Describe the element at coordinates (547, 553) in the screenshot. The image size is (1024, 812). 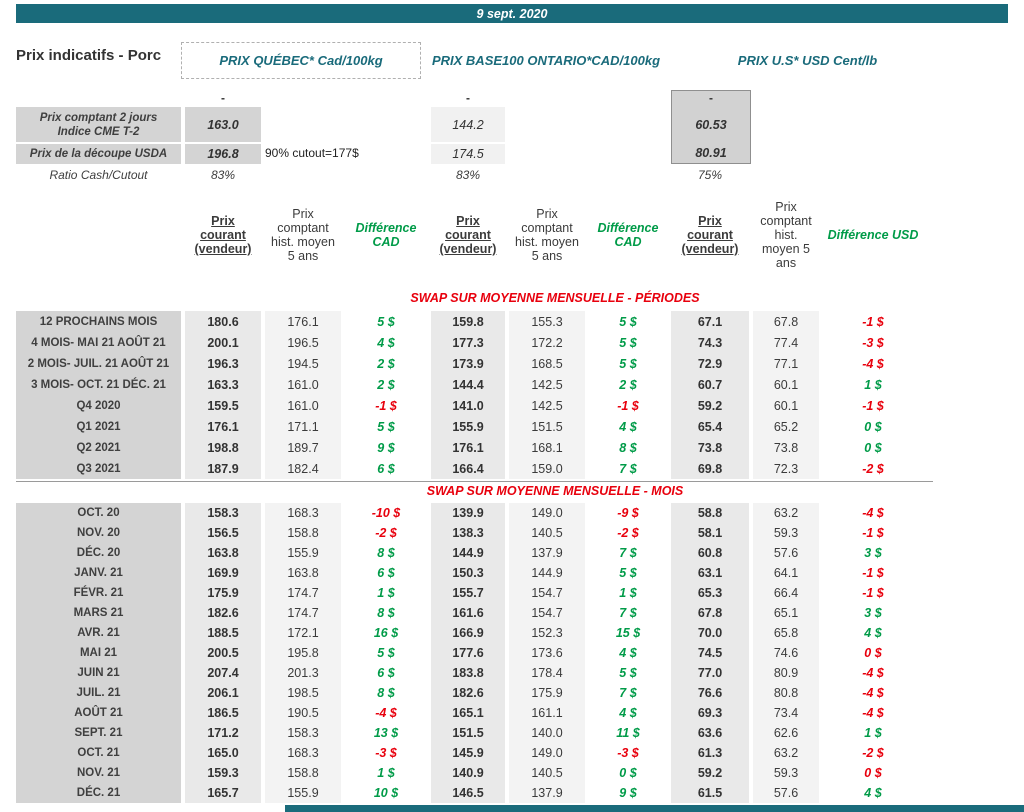
I see `hist-price-cell: 137.9` at that location.